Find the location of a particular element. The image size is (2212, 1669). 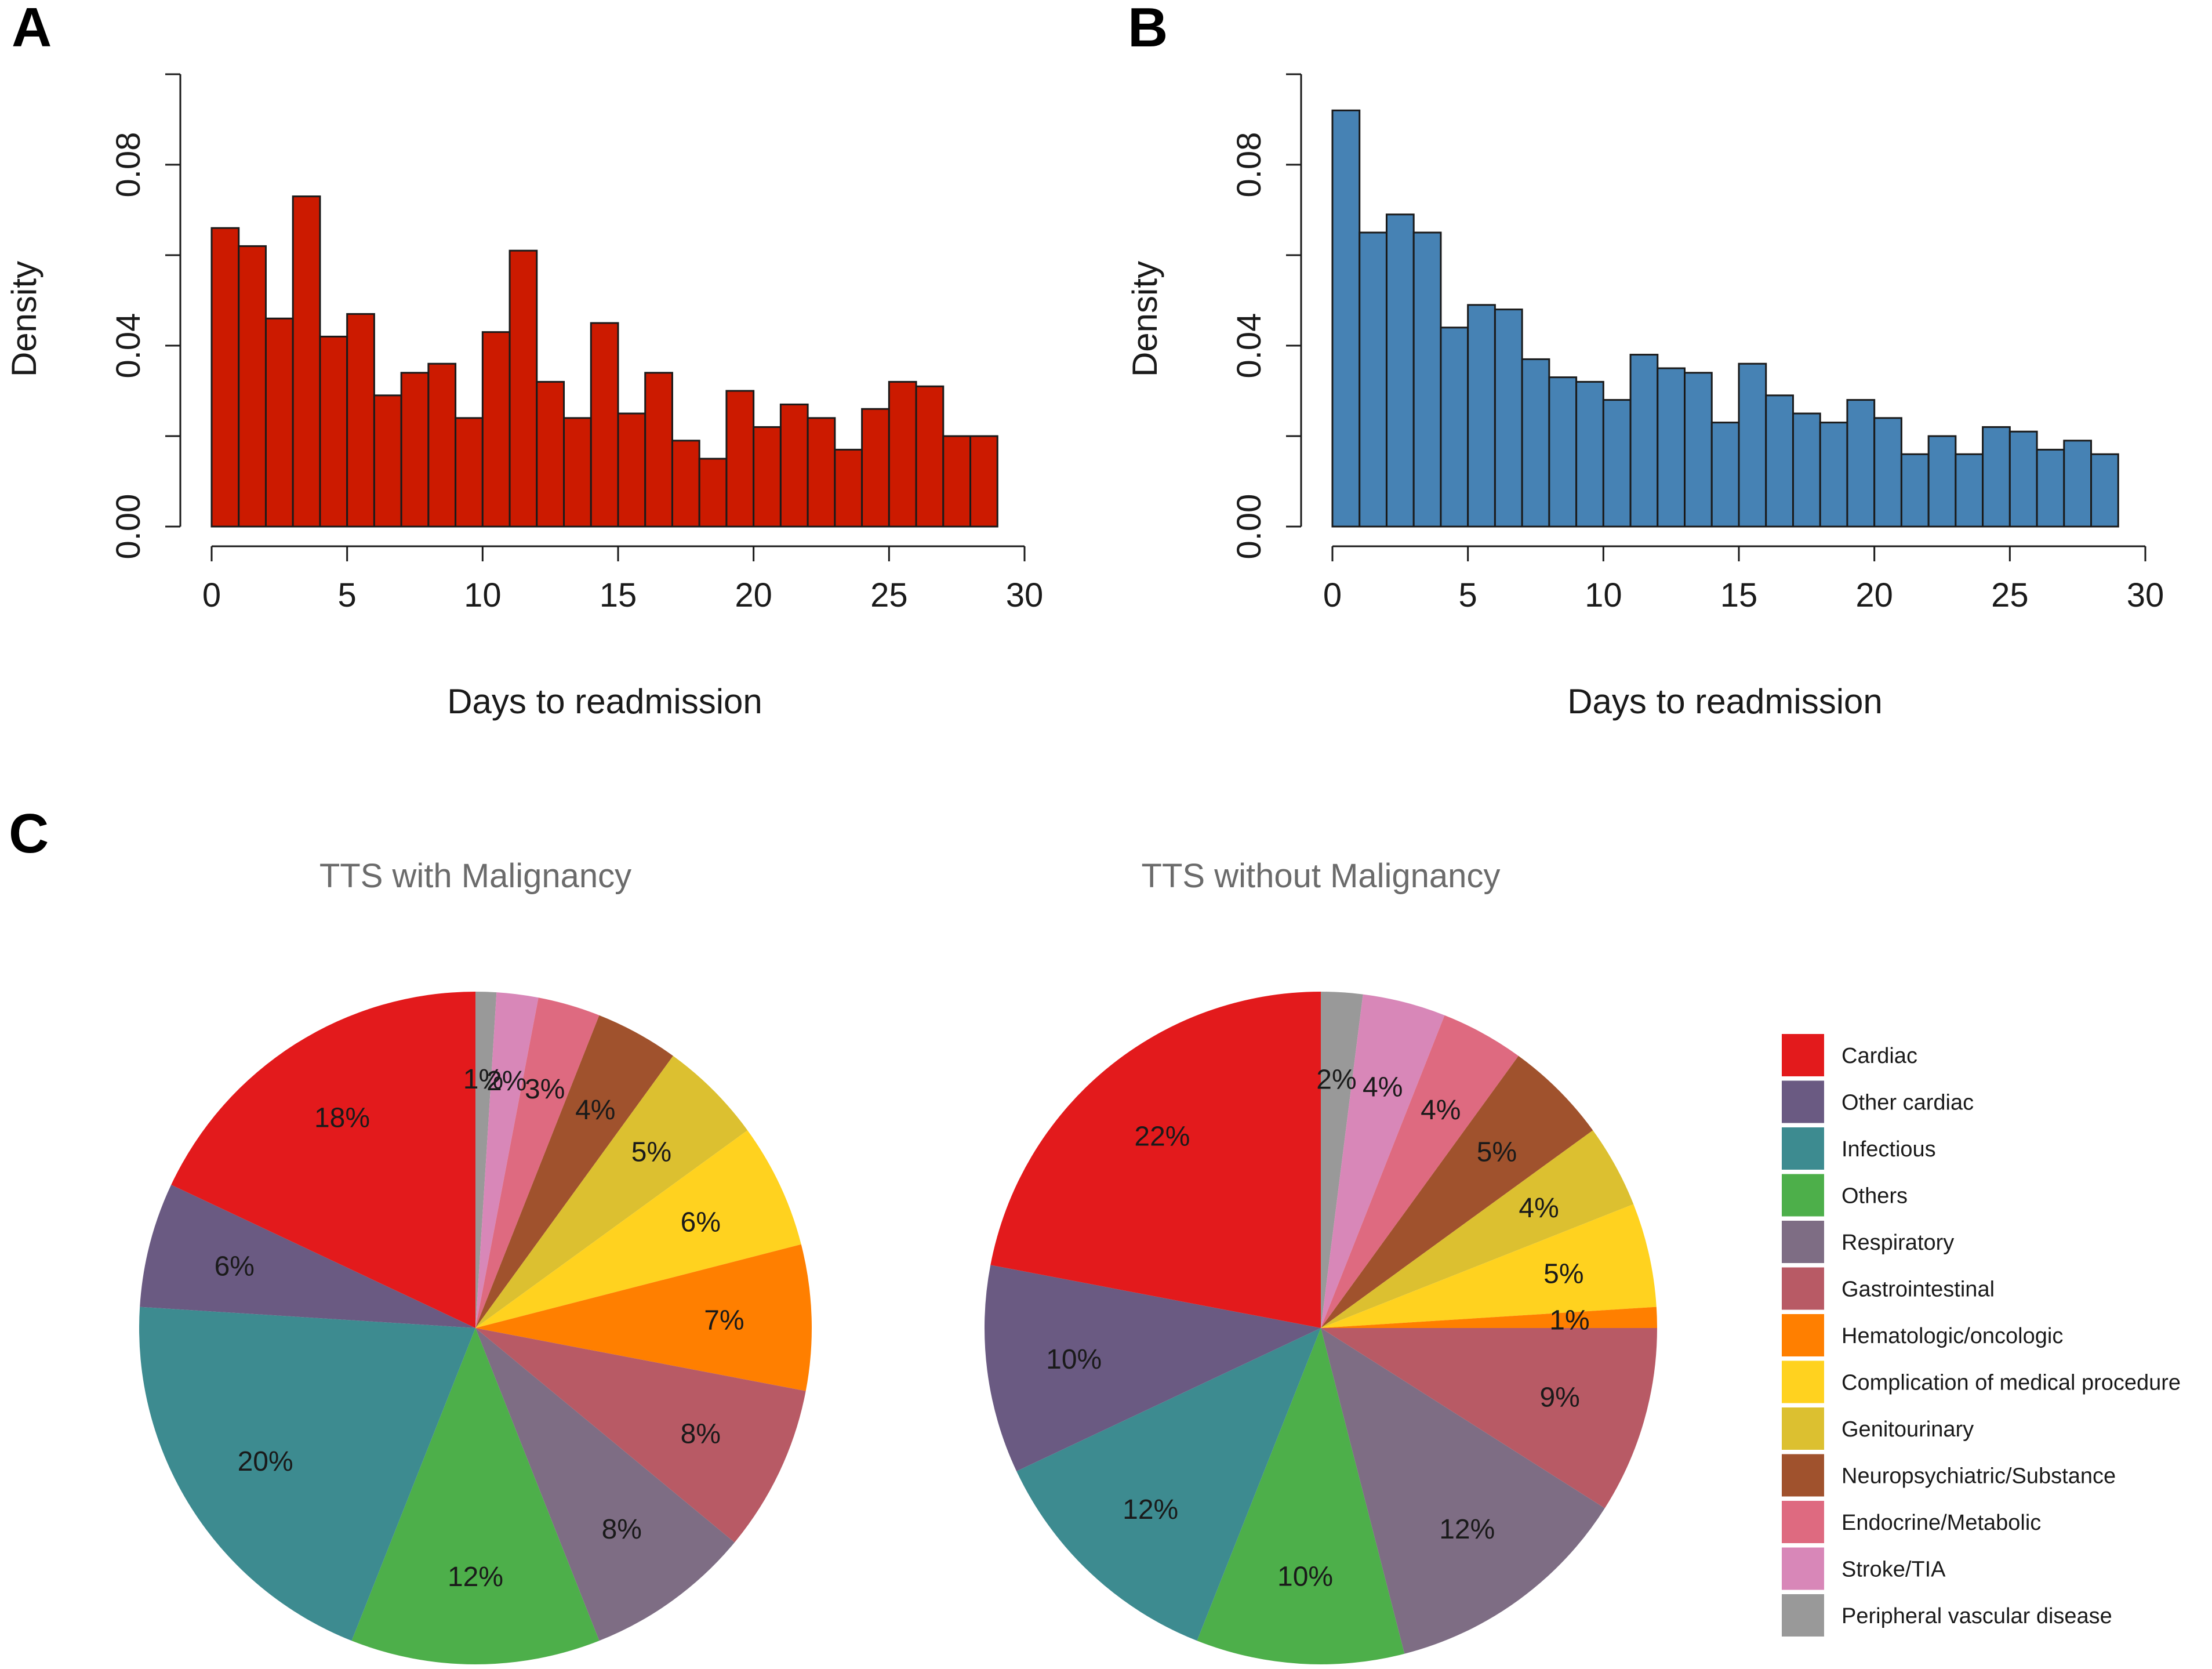

pie-with-malignancy-slice-label: 6% is located at coordinates (235, 1266).